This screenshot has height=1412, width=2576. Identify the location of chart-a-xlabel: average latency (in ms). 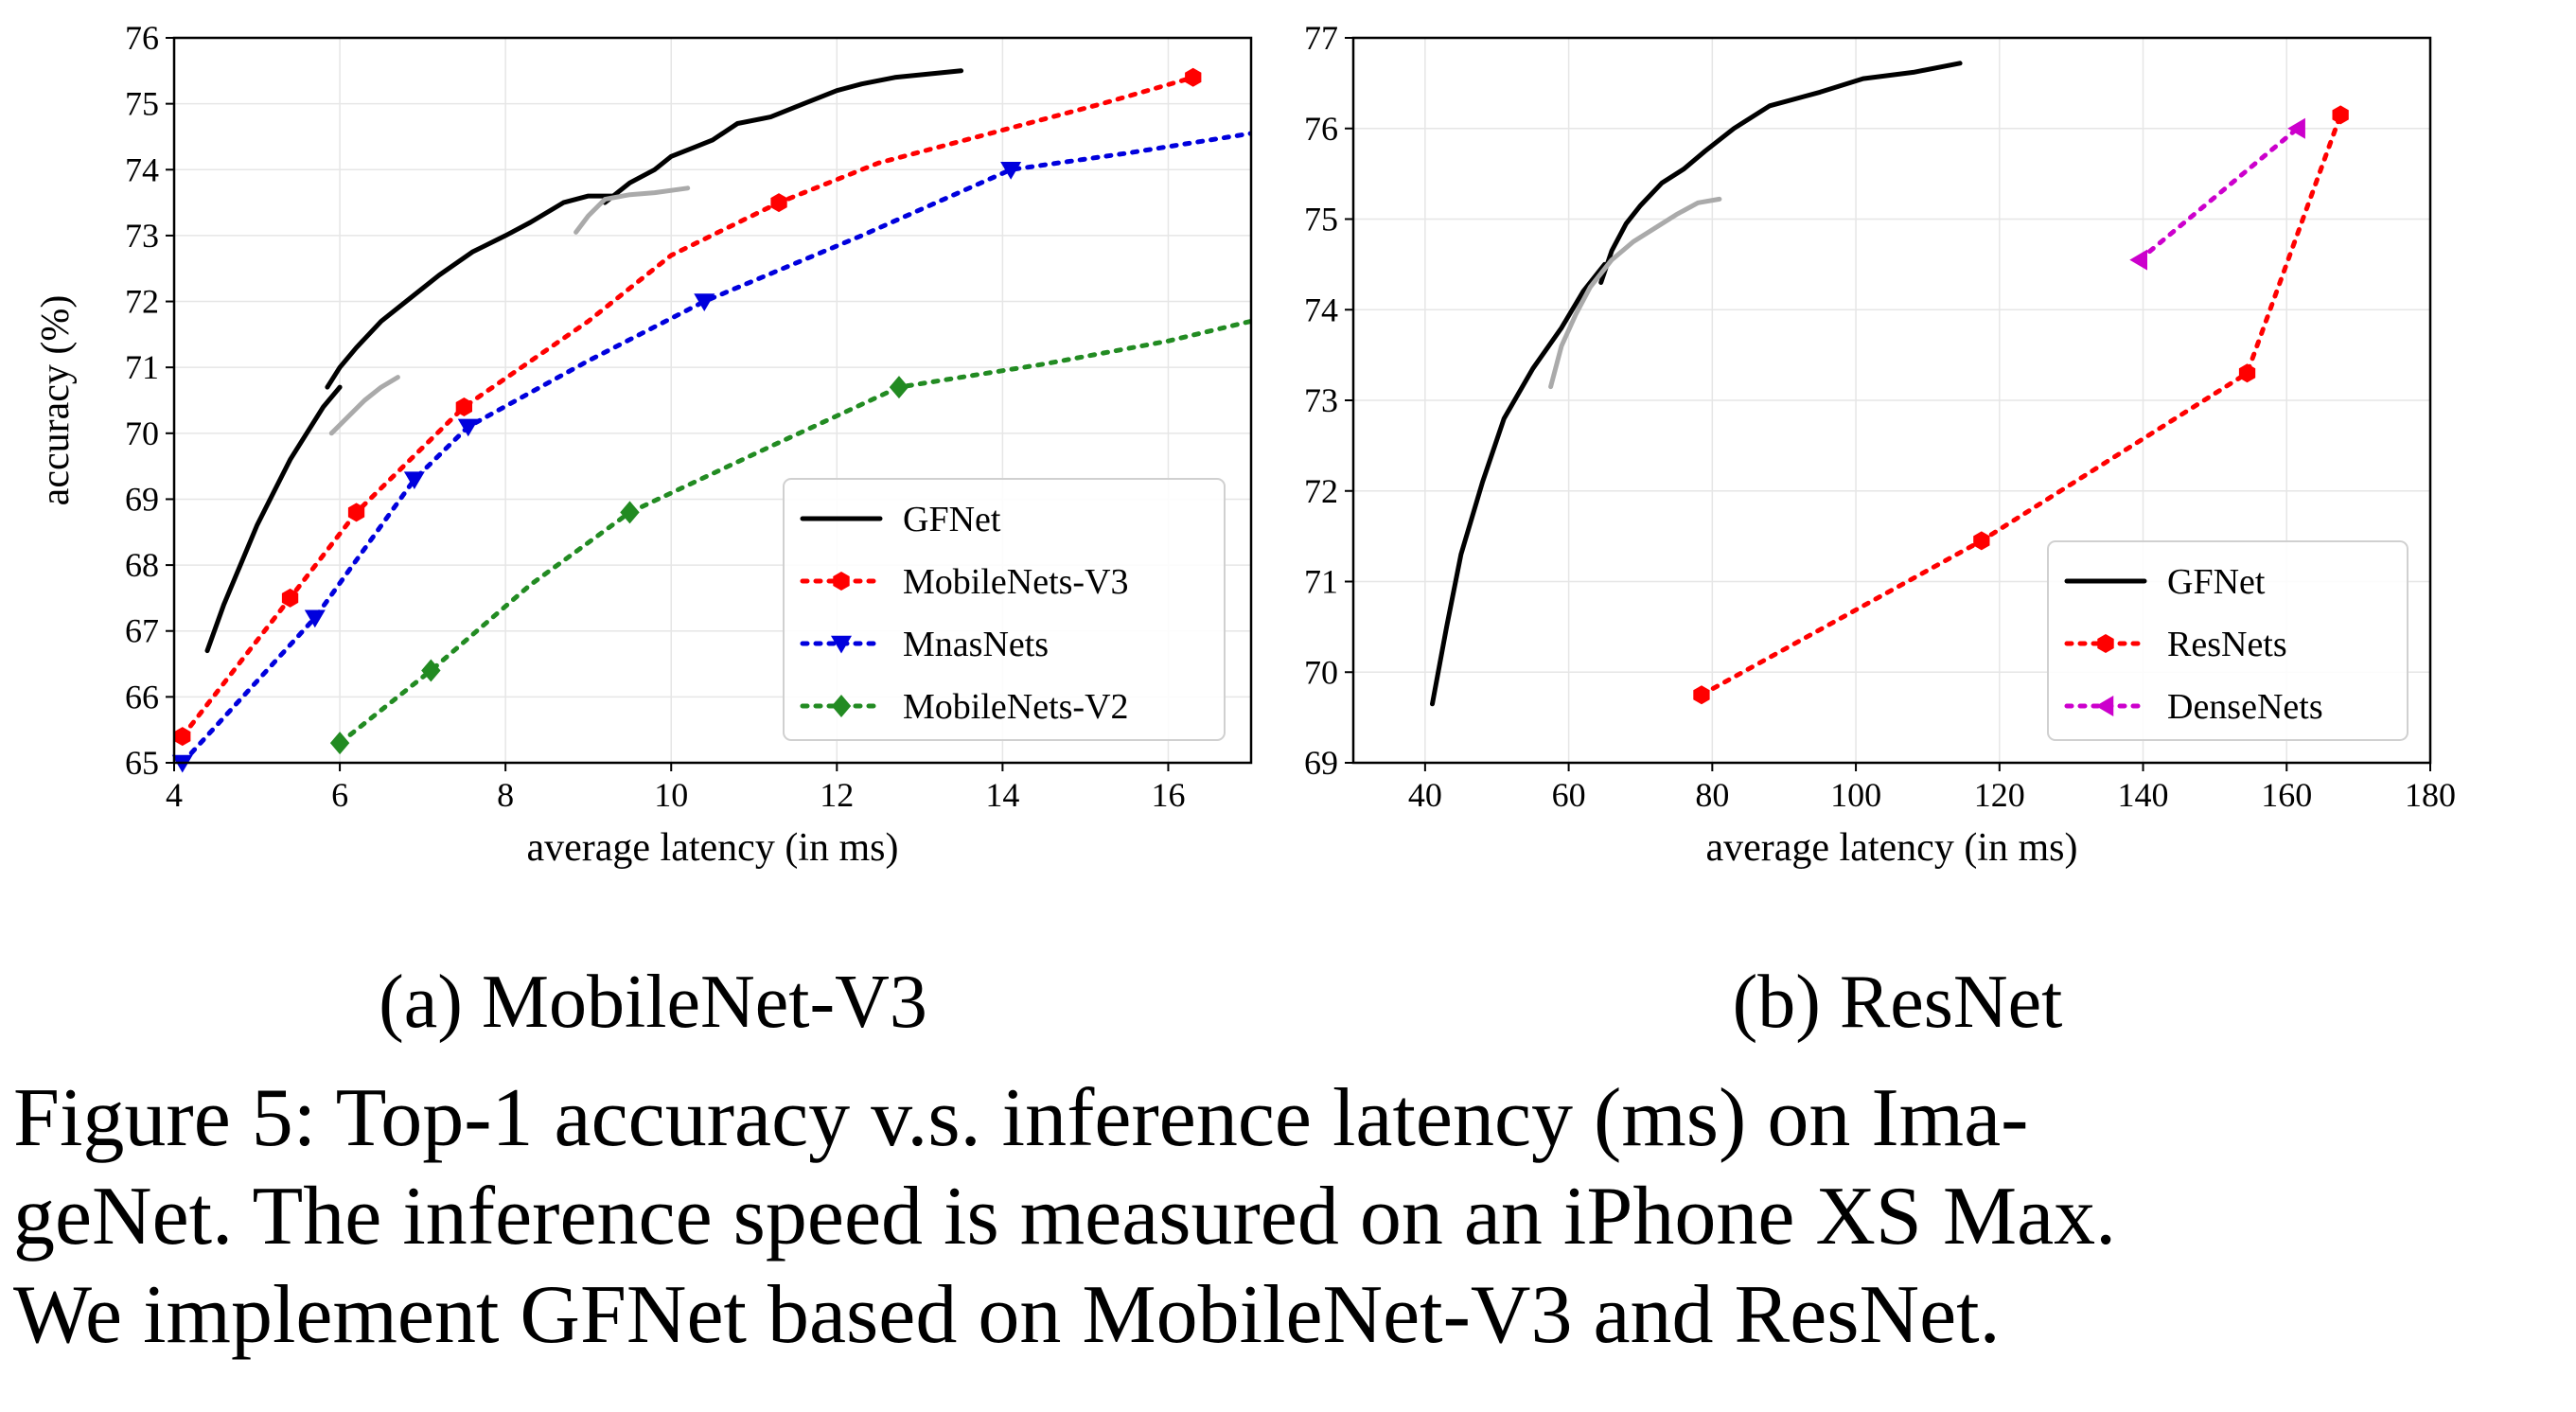
(713, 848).